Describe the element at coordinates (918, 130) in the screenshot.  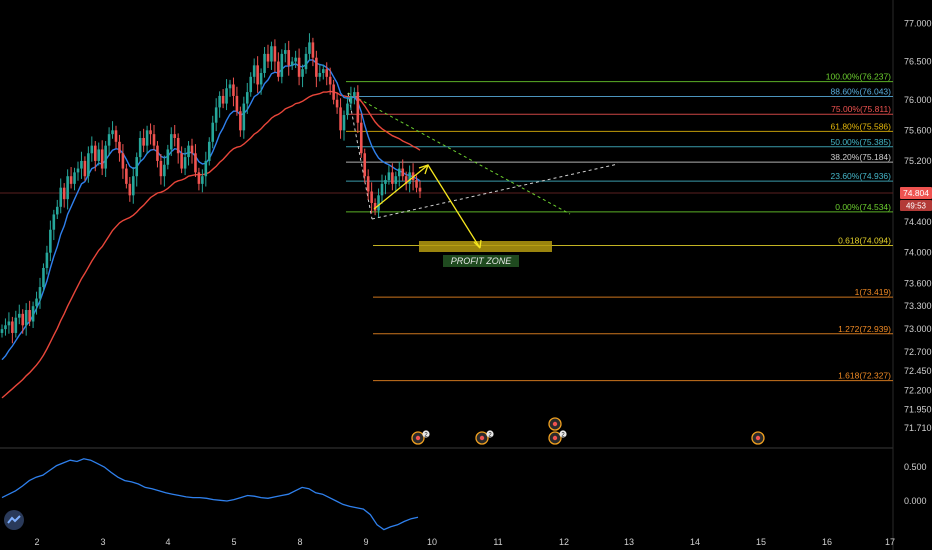
I see `price-tick-label: 75.600` at that location.